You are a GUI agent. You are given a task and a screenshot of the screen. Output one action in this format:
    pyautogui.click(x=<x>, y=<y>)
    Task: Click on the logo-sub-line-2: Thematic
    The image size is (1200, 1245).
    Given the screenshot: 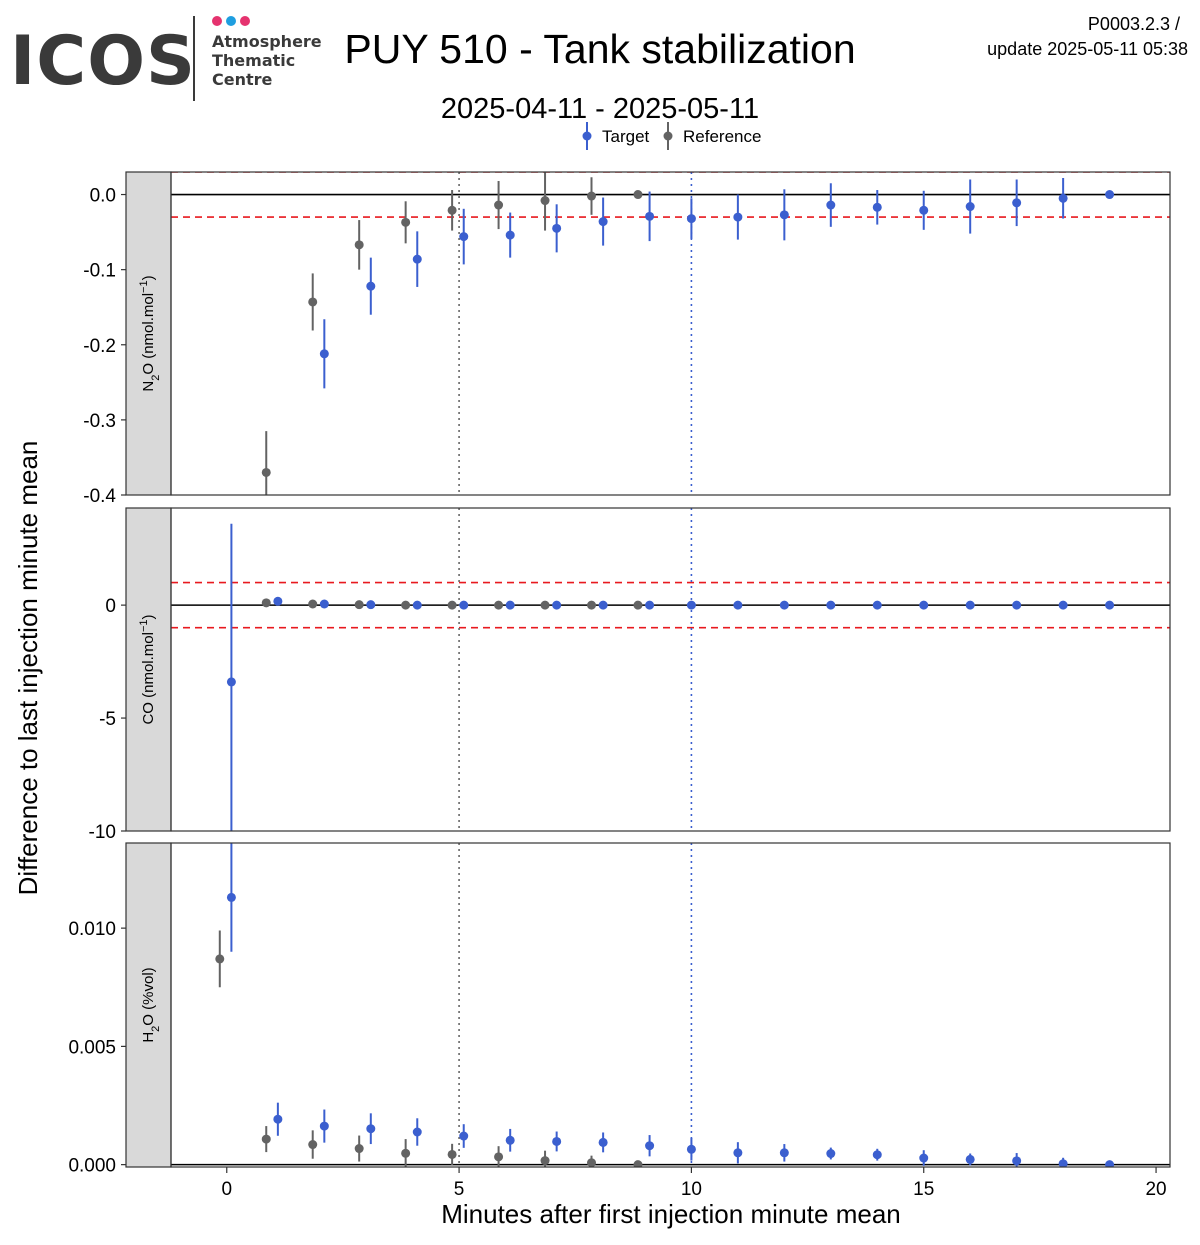 What is the action you would take?
    pyautogui.click(x=253, y=60)
    